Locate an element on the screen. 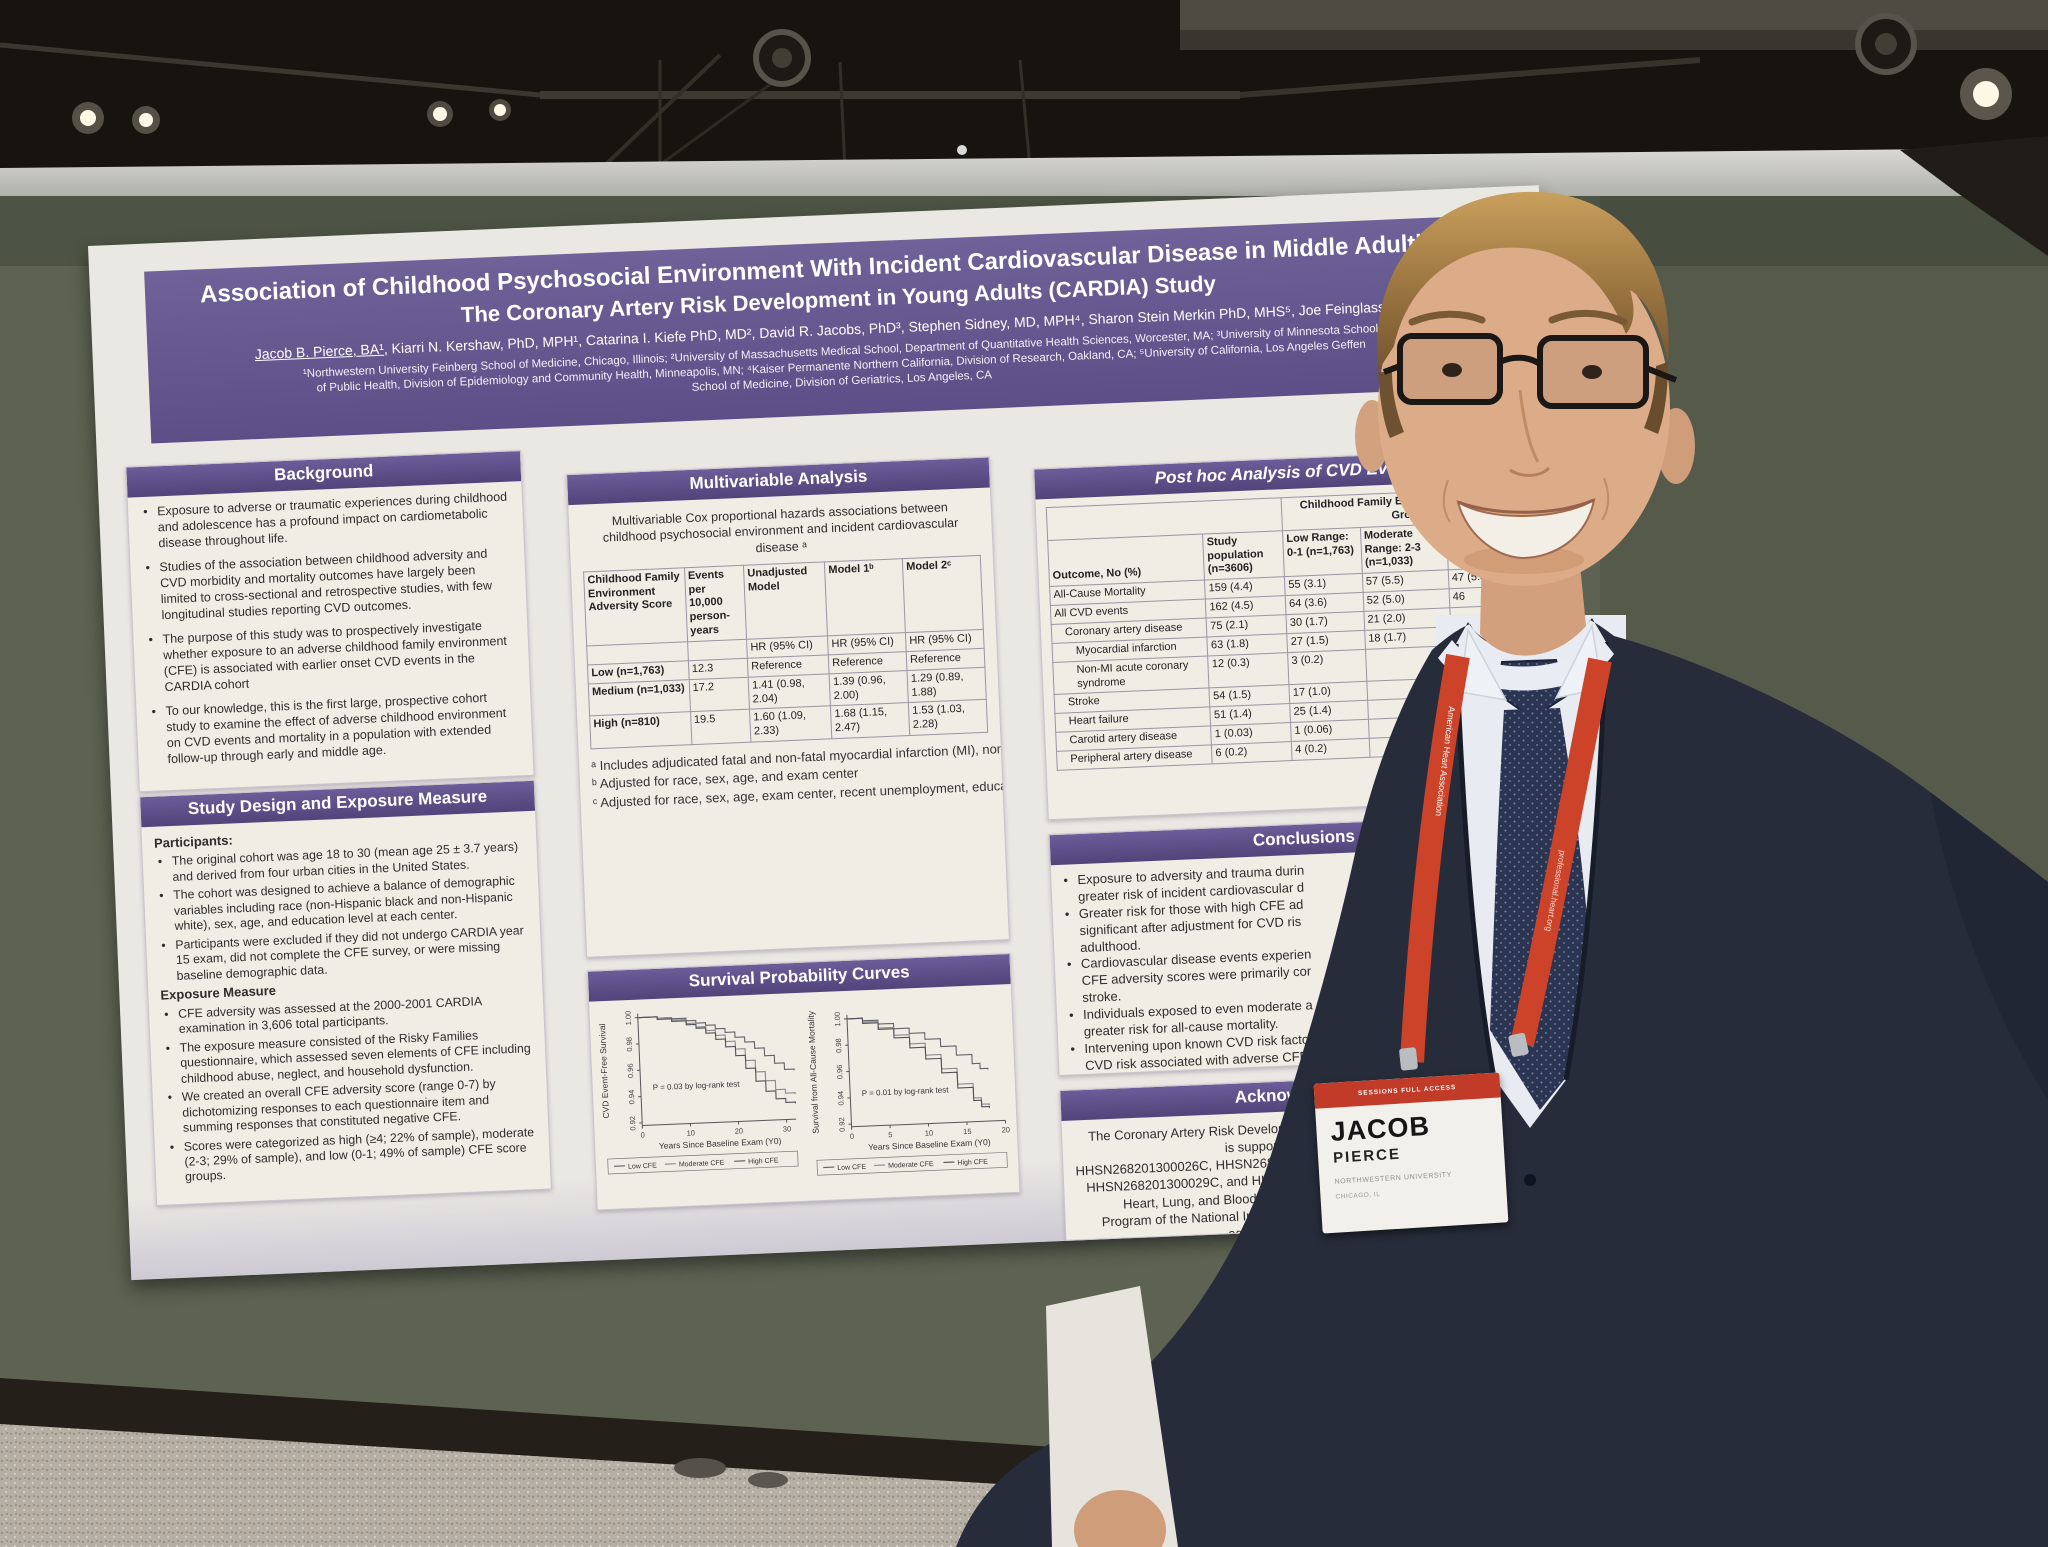  head is located at coordinates (1525, 423).